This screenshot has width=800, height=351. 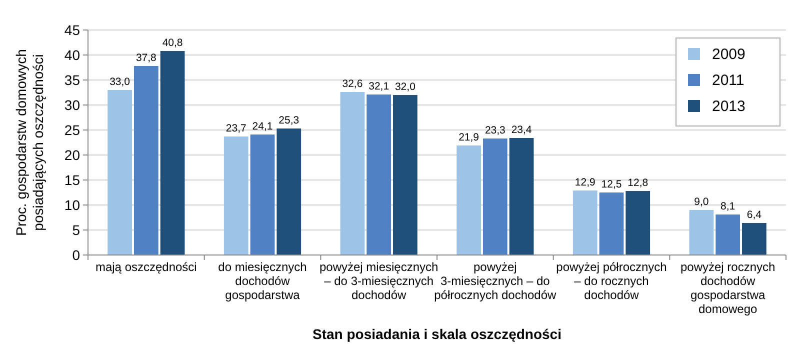 I want to click on data-label: 37,8, so click(x=146, y=58).